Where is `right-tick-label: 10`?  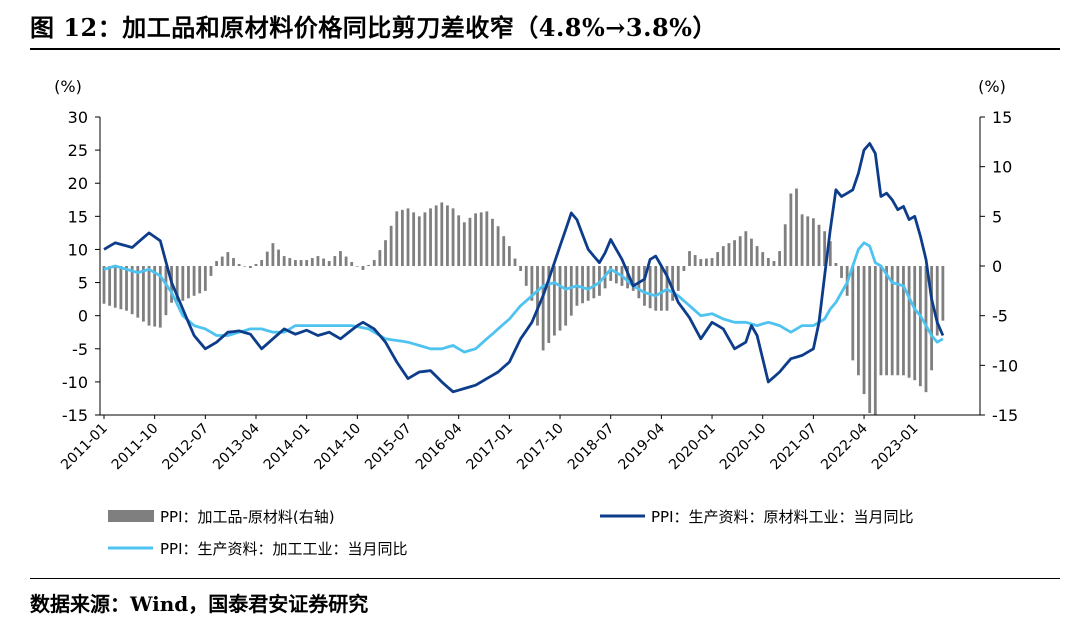 right-tick-label: 10 is located at coordinates (1002, 167).